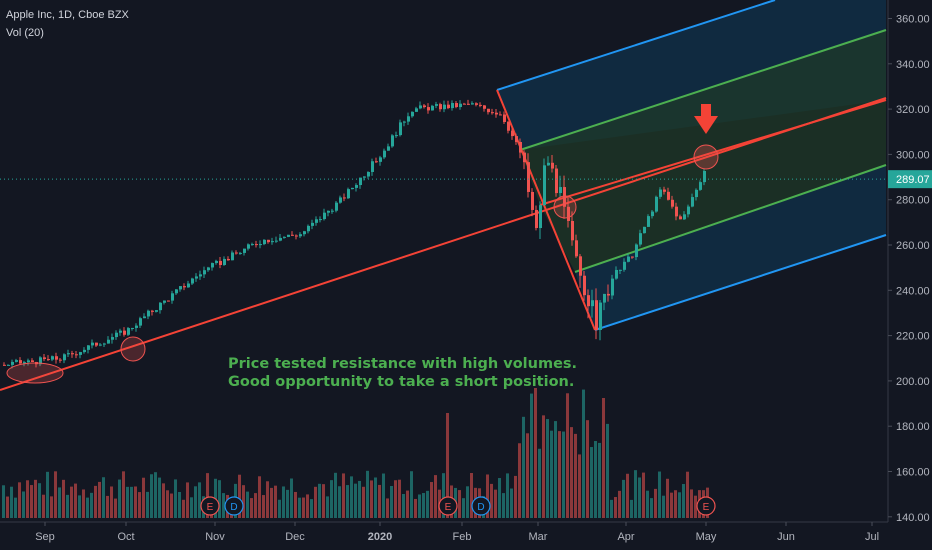  I want to click on x-tick-label: Mar, so click(538, 537).